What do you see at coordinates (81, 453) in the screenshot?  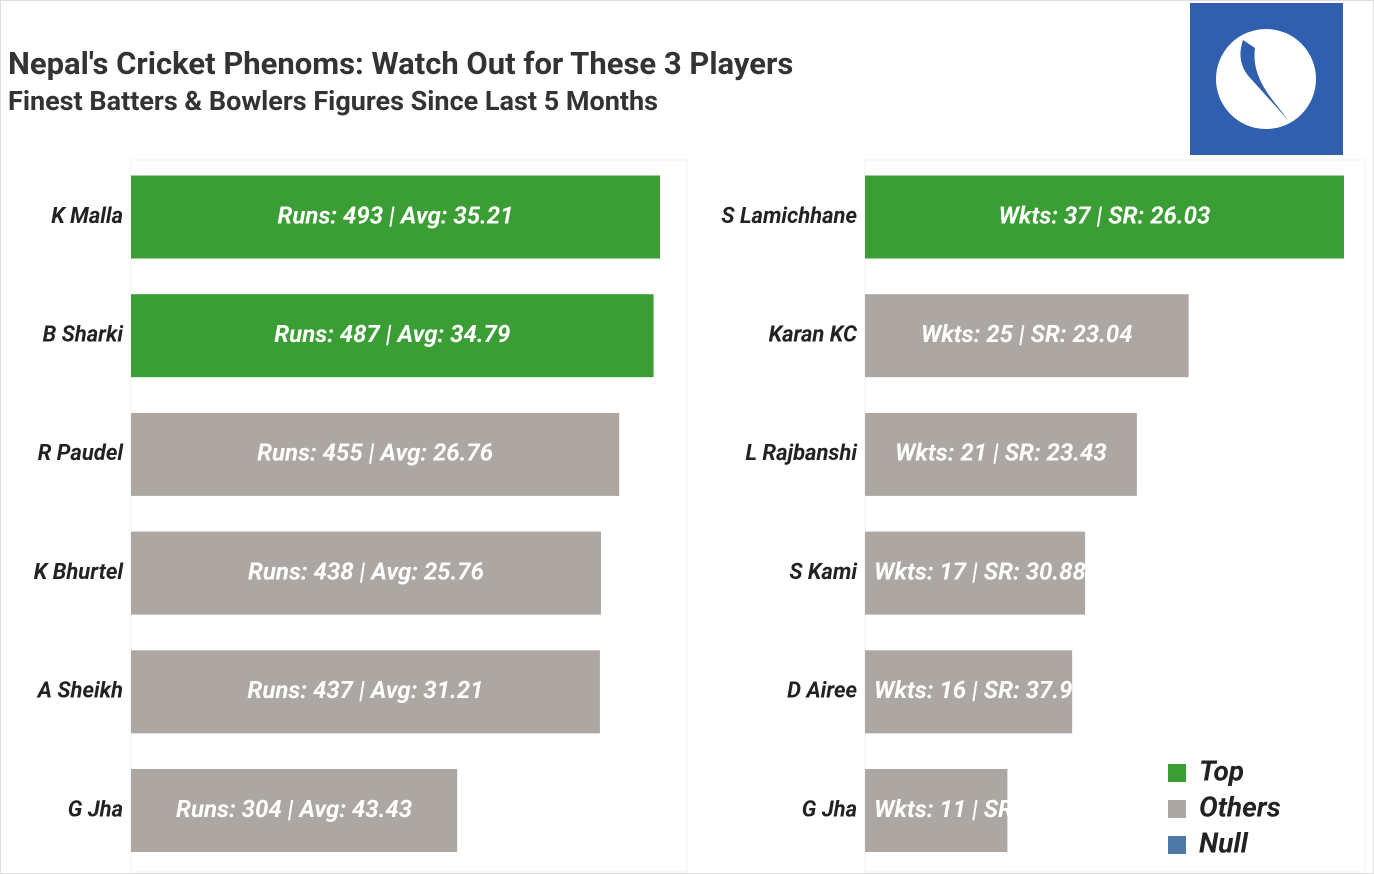 I see `category-label: R Paudel` at bounding box center [81, 453].